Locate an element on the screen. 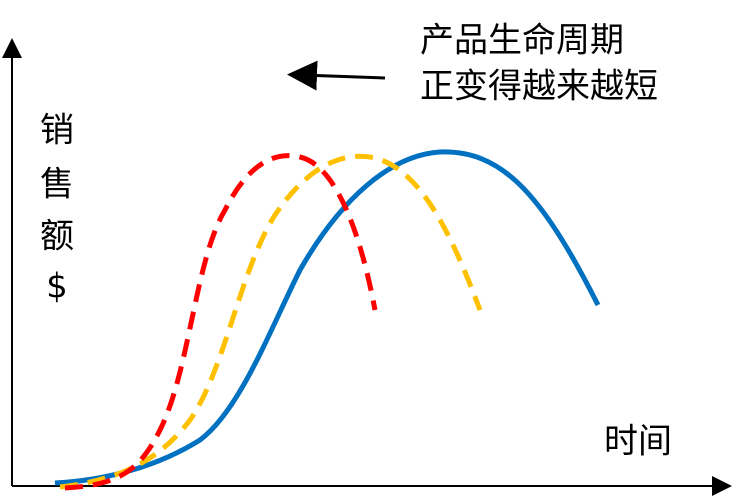 This screenshot has width=733, height=497. annotation-line: 产品生命周期 is located at coordinates (522, 41).